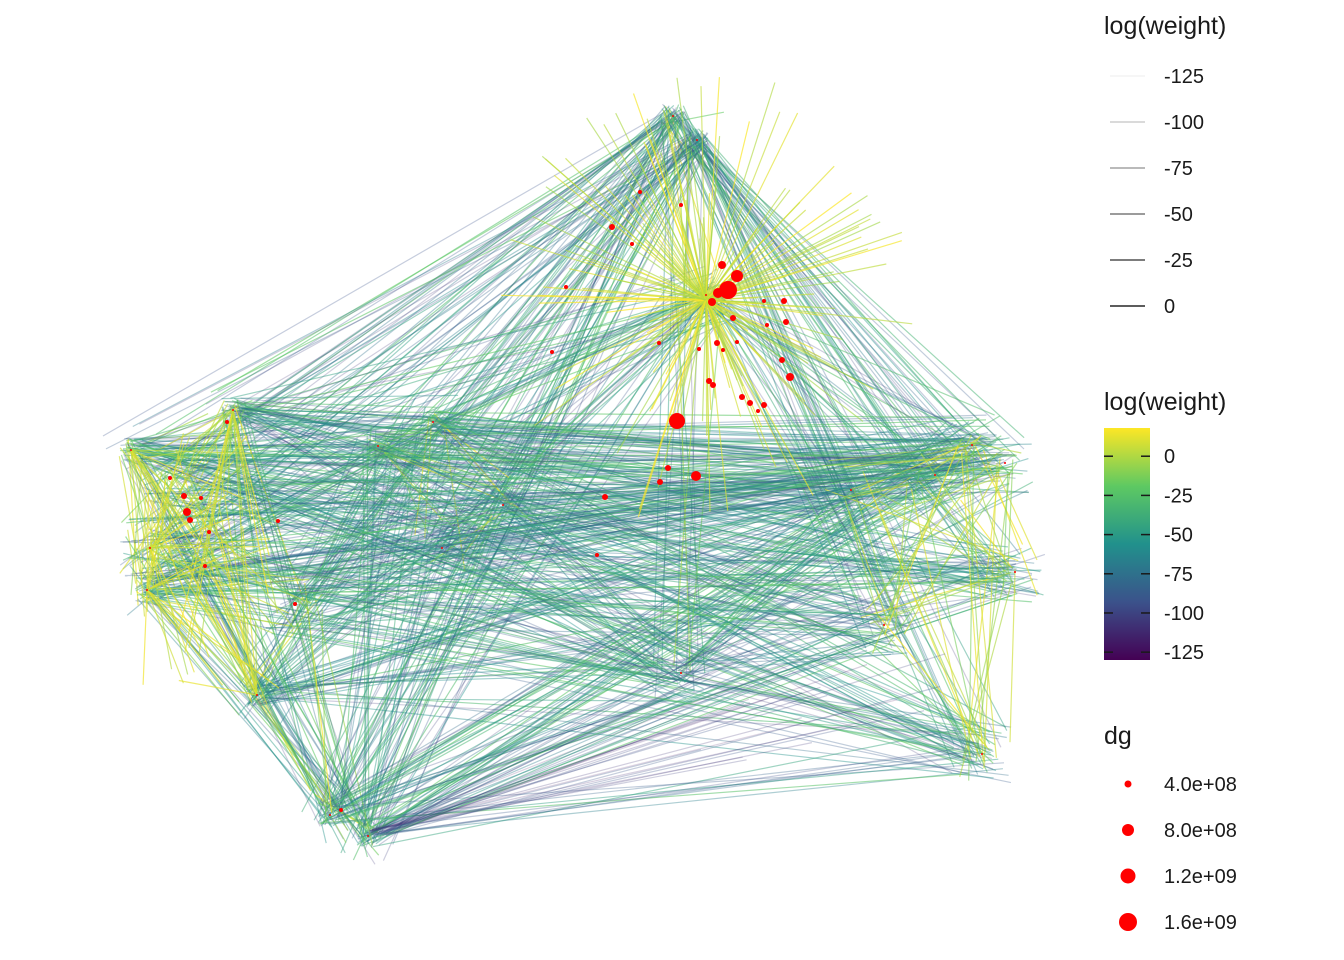 The height and width of the screenshot is (960, 1344). What do you see at coordinates (1184, 123) in the screenshot?
I see `width-legend-label: -100` at bounding box center [1184, 123].